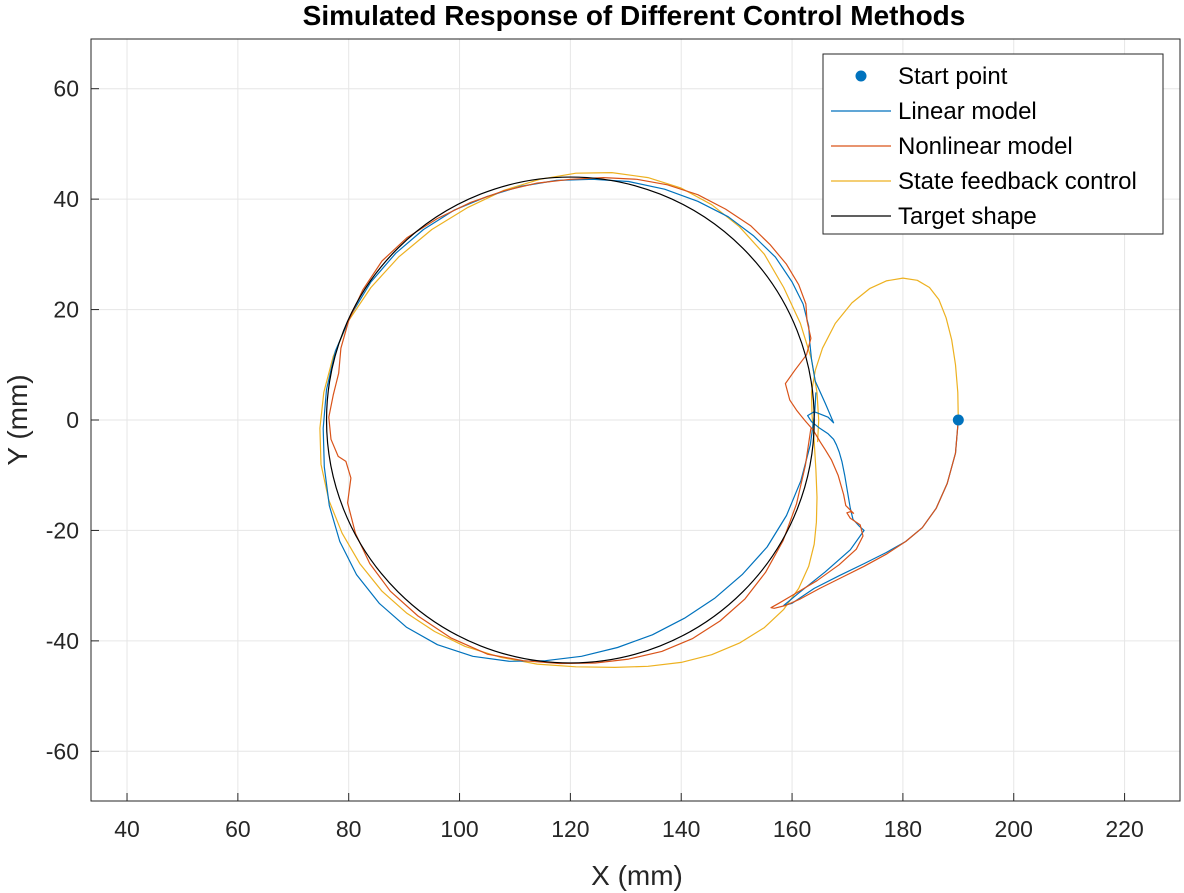 This screenshot has height=893, width=1184. Describe the element at coordinates (127, 829) in the screenshot. I see `x-tick-label: 40` at that location.